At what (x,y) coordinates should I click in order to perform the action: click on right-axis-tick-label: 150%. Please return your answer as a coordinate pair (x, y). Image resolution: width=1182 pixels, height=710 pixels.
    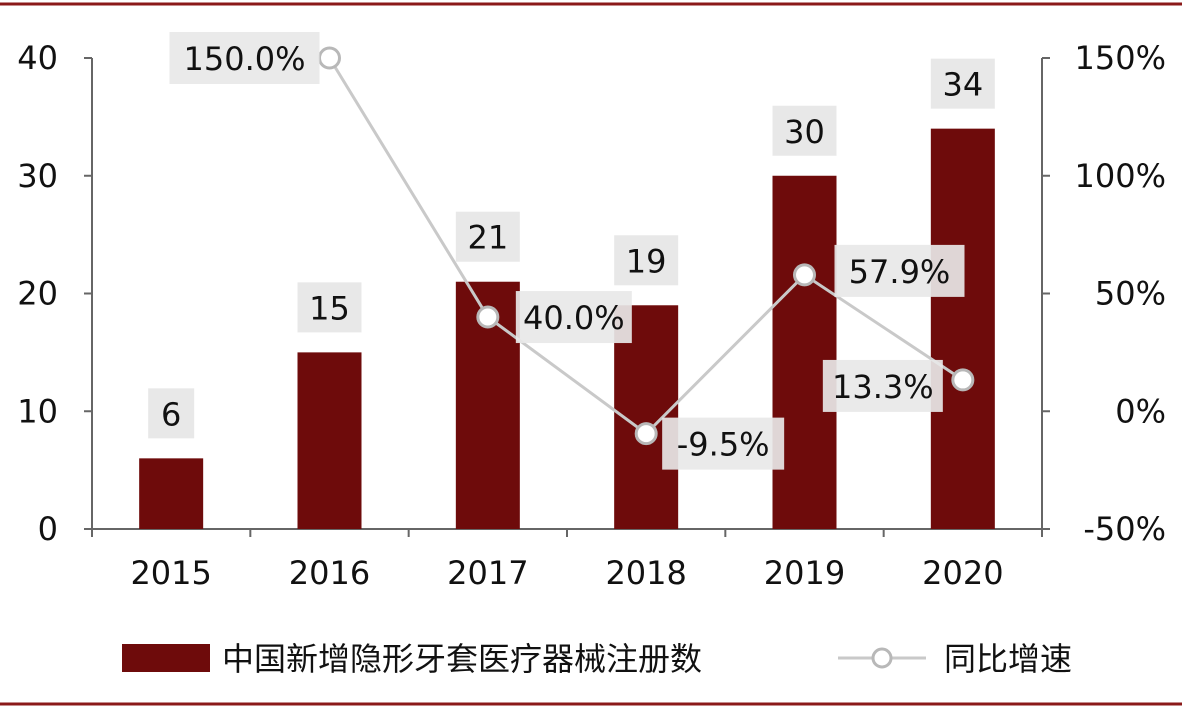
    Looking at the image, I should click on (1120, 58).